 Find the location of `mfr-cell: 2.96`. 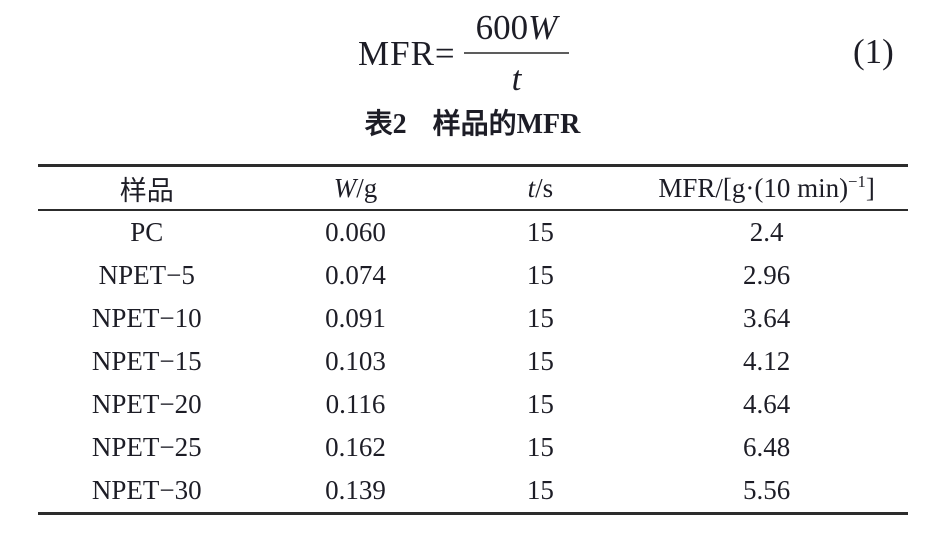

mfr-cell: 2.96 is located at coordinates (766, 275).